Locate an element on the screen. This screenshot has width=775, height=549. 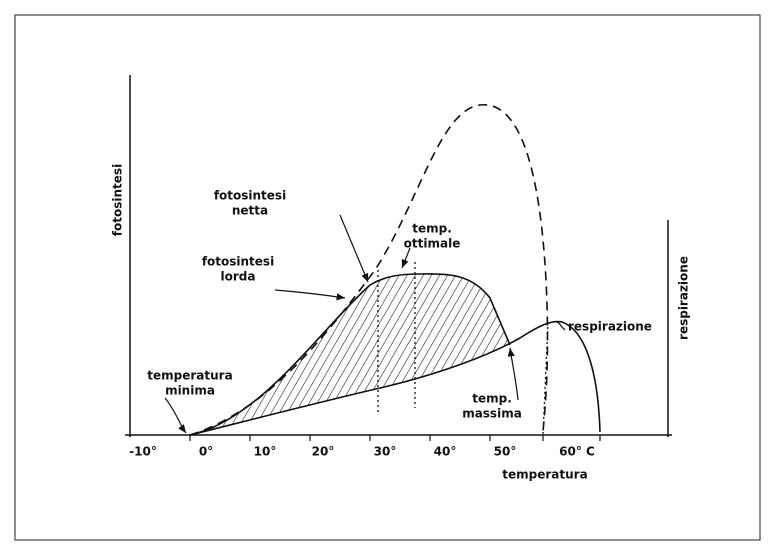
x-tick-label: 0° is located at coordinates (206, 452).